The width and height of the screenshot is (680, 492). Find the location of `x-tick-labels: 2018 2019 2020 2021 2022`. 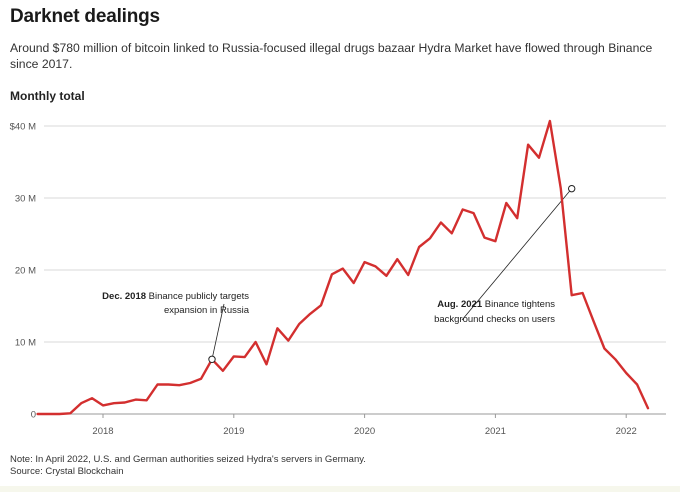

x-tick-labels: 2018 2019 2020 2021 2022 is located at coordinates (364, 425).